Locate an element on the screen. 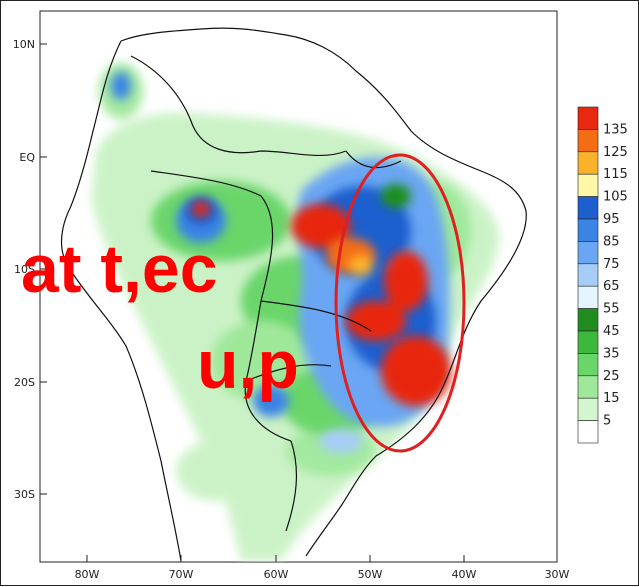  colorbar: 135 125 115 105 95 85 75 65 55 45 35 25 15 5 is located at coordinates (602, 275).